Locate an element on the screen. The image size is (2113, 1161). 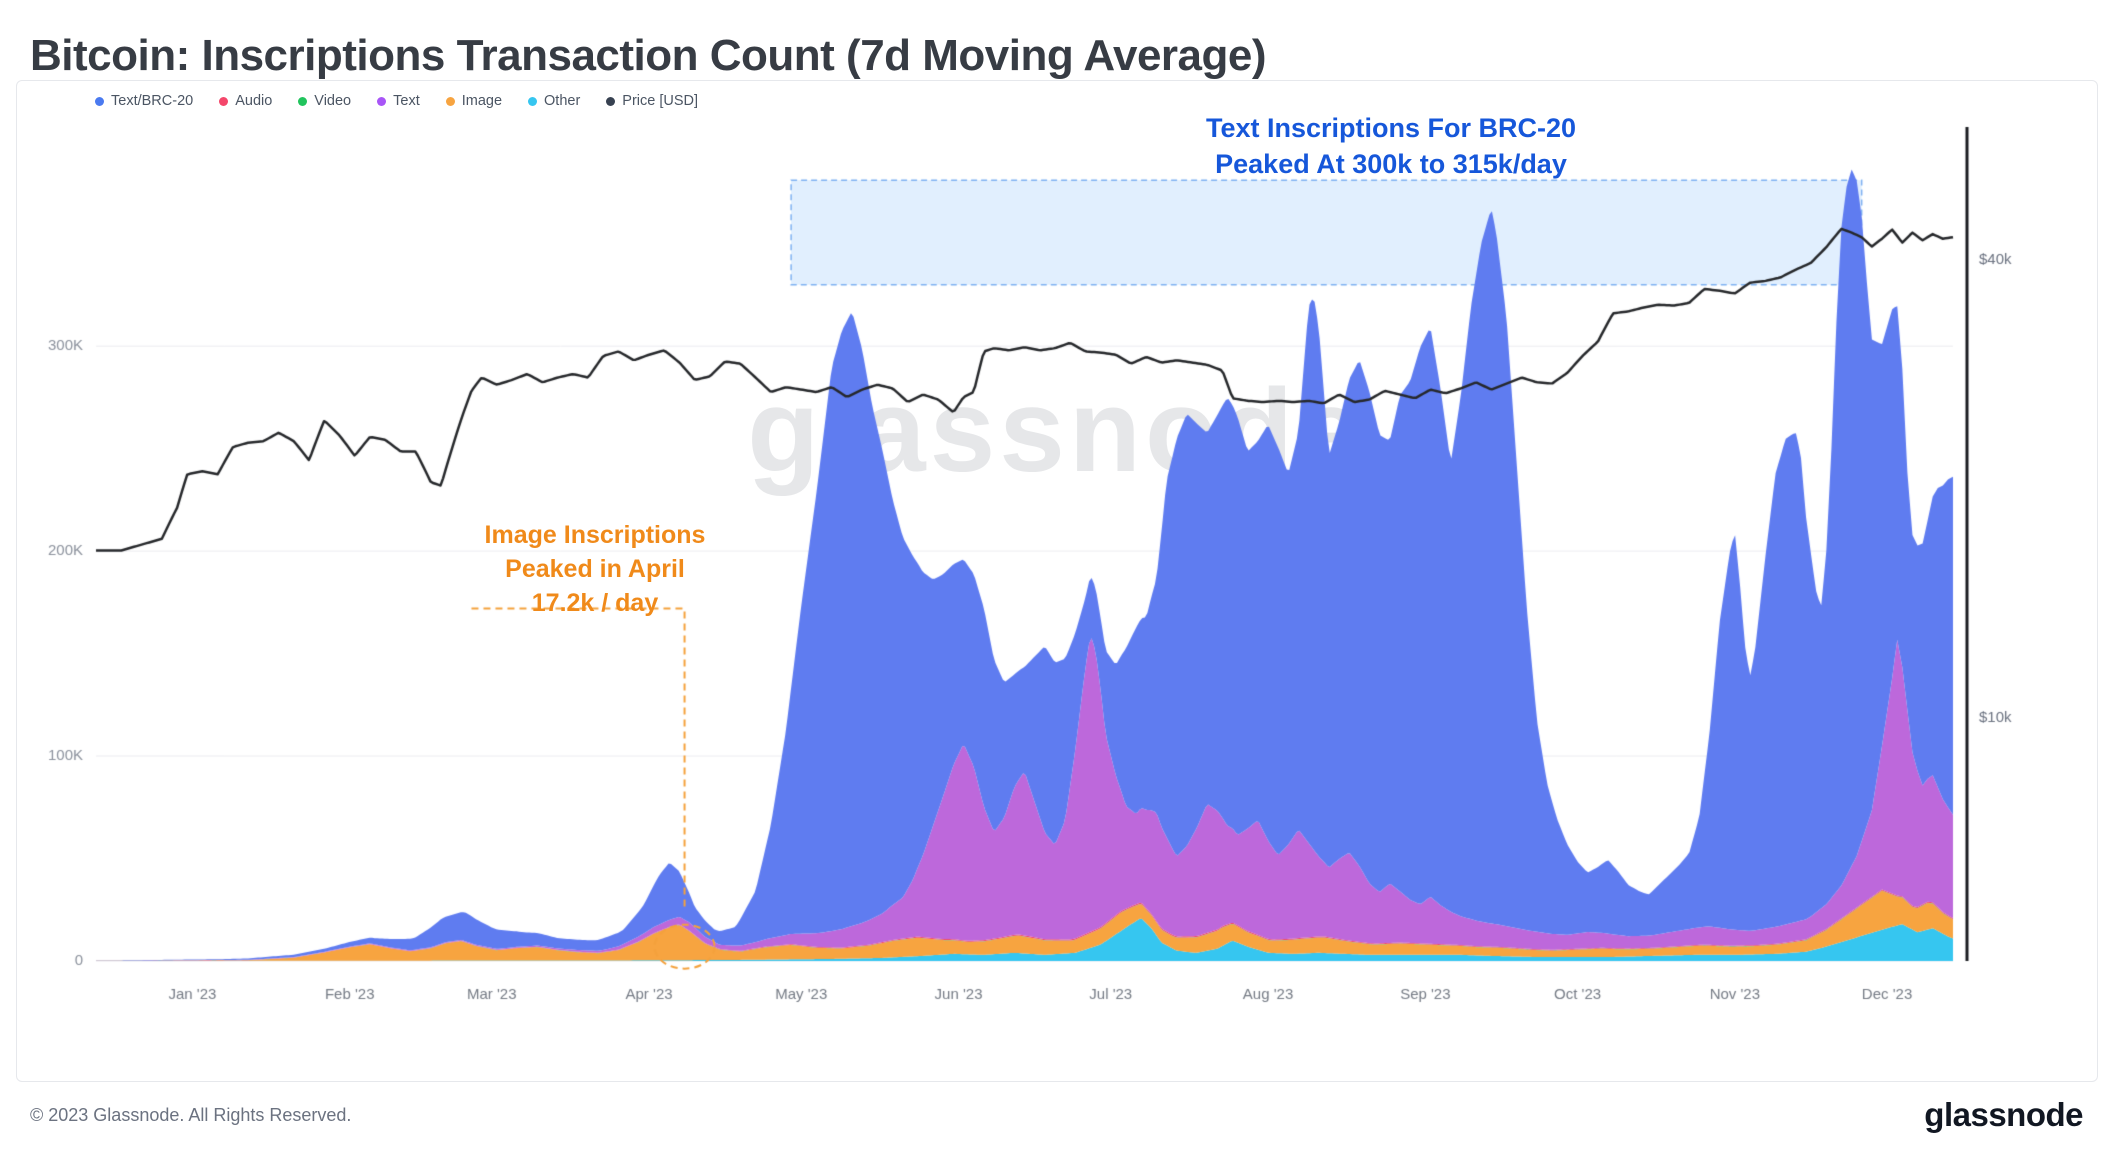
legend-item-text-brc-20: Text/BRC-20 is located at coordinates (144, 101).